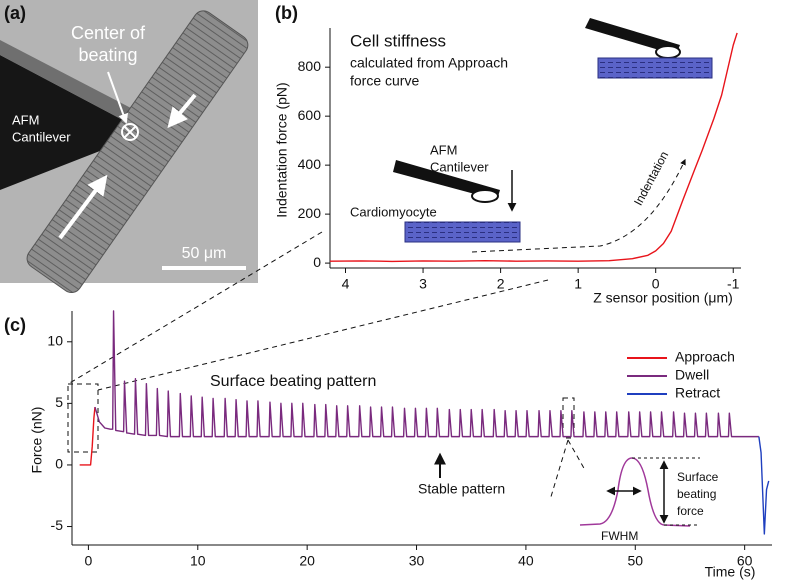  What do you see at coordinates (204, 253) in the screenshot?
I see `scale-bar-label: 50 μm` at bounding box center [204, 253].